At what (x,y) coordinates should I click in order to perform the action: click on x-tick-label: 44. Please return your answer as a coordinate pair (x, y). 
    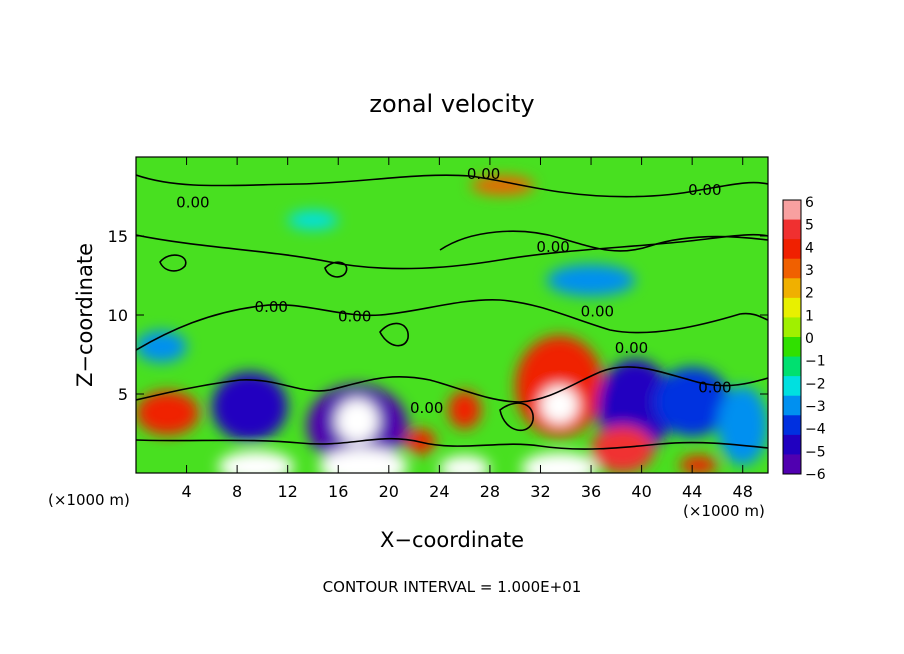
    Looking at the image, I should click on (692, 491).